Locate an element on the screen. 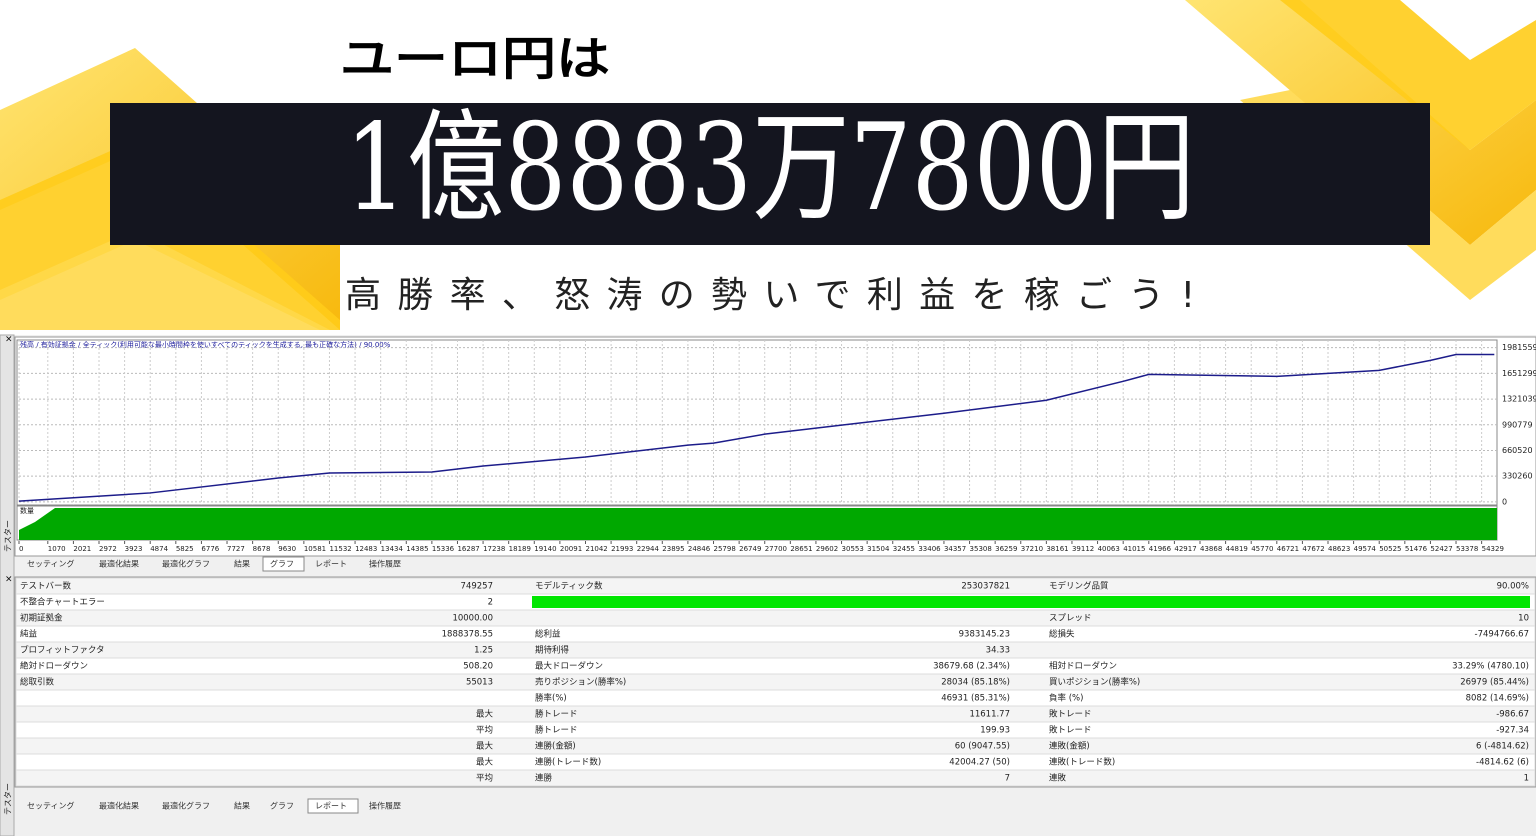 This screenshot has height=836, width=1536. report-label: 連敗(トレード数) is located at coordinates (1082, 762).